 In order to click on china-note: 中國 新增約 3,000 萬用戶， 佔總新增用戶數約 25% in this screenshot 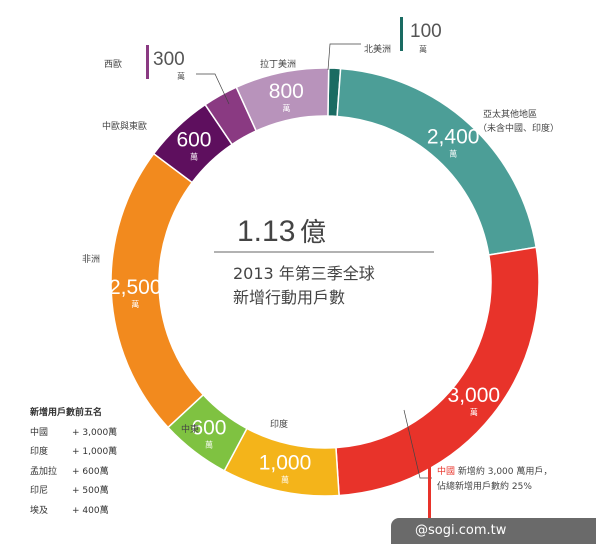, I will do `click(494, 480)`.